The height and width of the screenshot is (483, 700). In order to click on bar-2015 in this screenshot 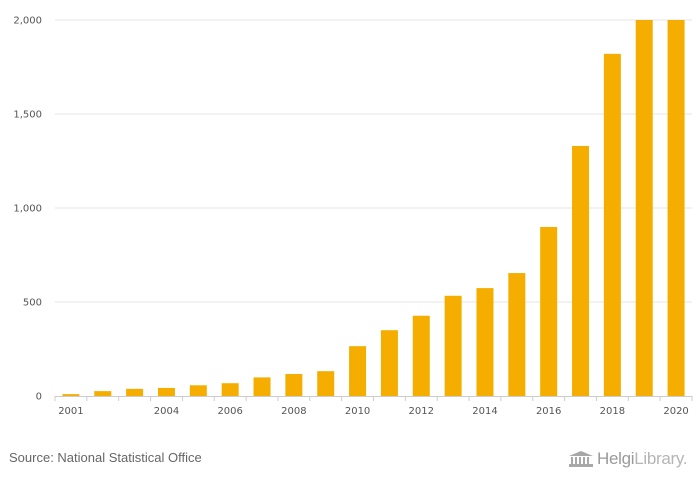, I will do `click(517, 334)`.